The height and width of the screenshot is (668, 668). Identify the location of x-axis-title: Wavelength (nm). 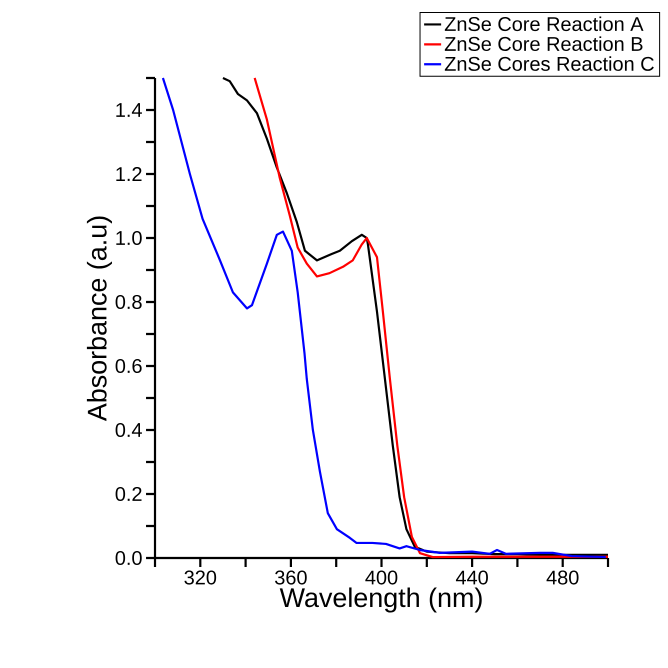
(381, 600).